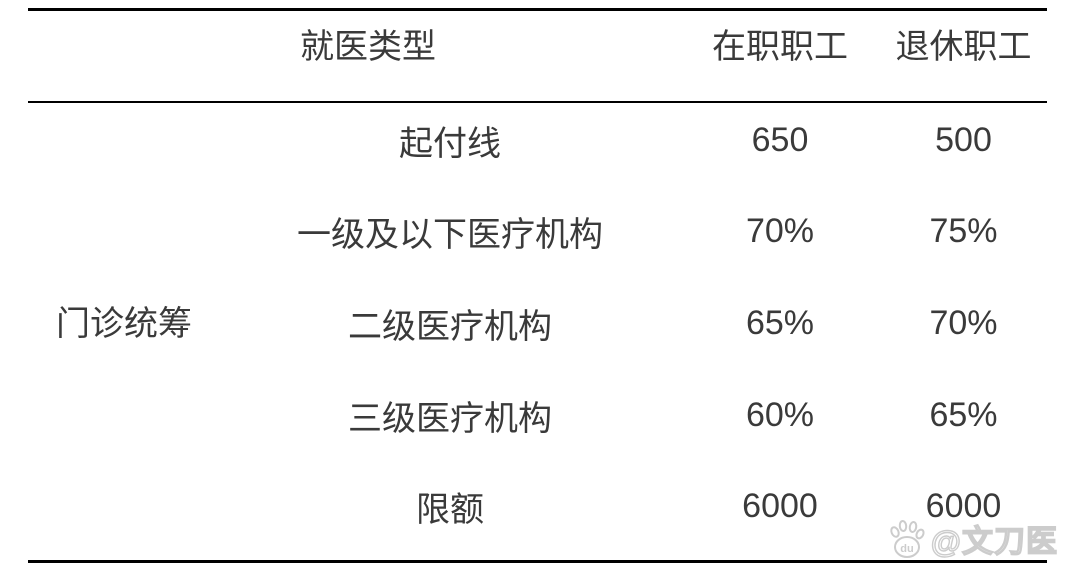 This screenshot has height=575, width=1080. Describe the element at coordinates (450, 419) in the screenshot. I see `cell-type: 三级医疗机构` at that location.